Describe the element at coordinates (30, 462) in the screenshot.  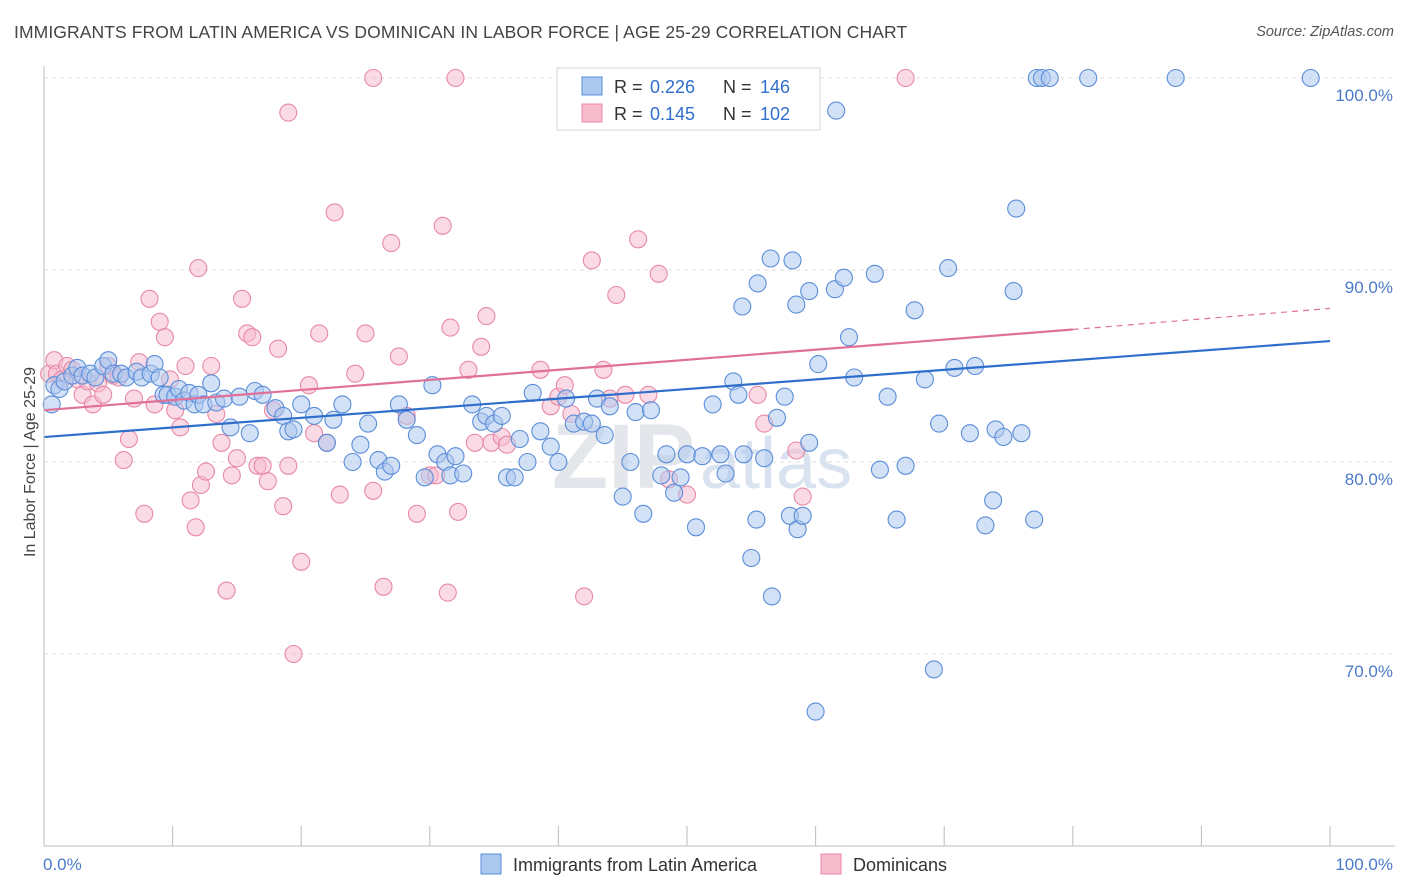
I see `y-axis-label: In Labor Force | Age 25-29` at that location.